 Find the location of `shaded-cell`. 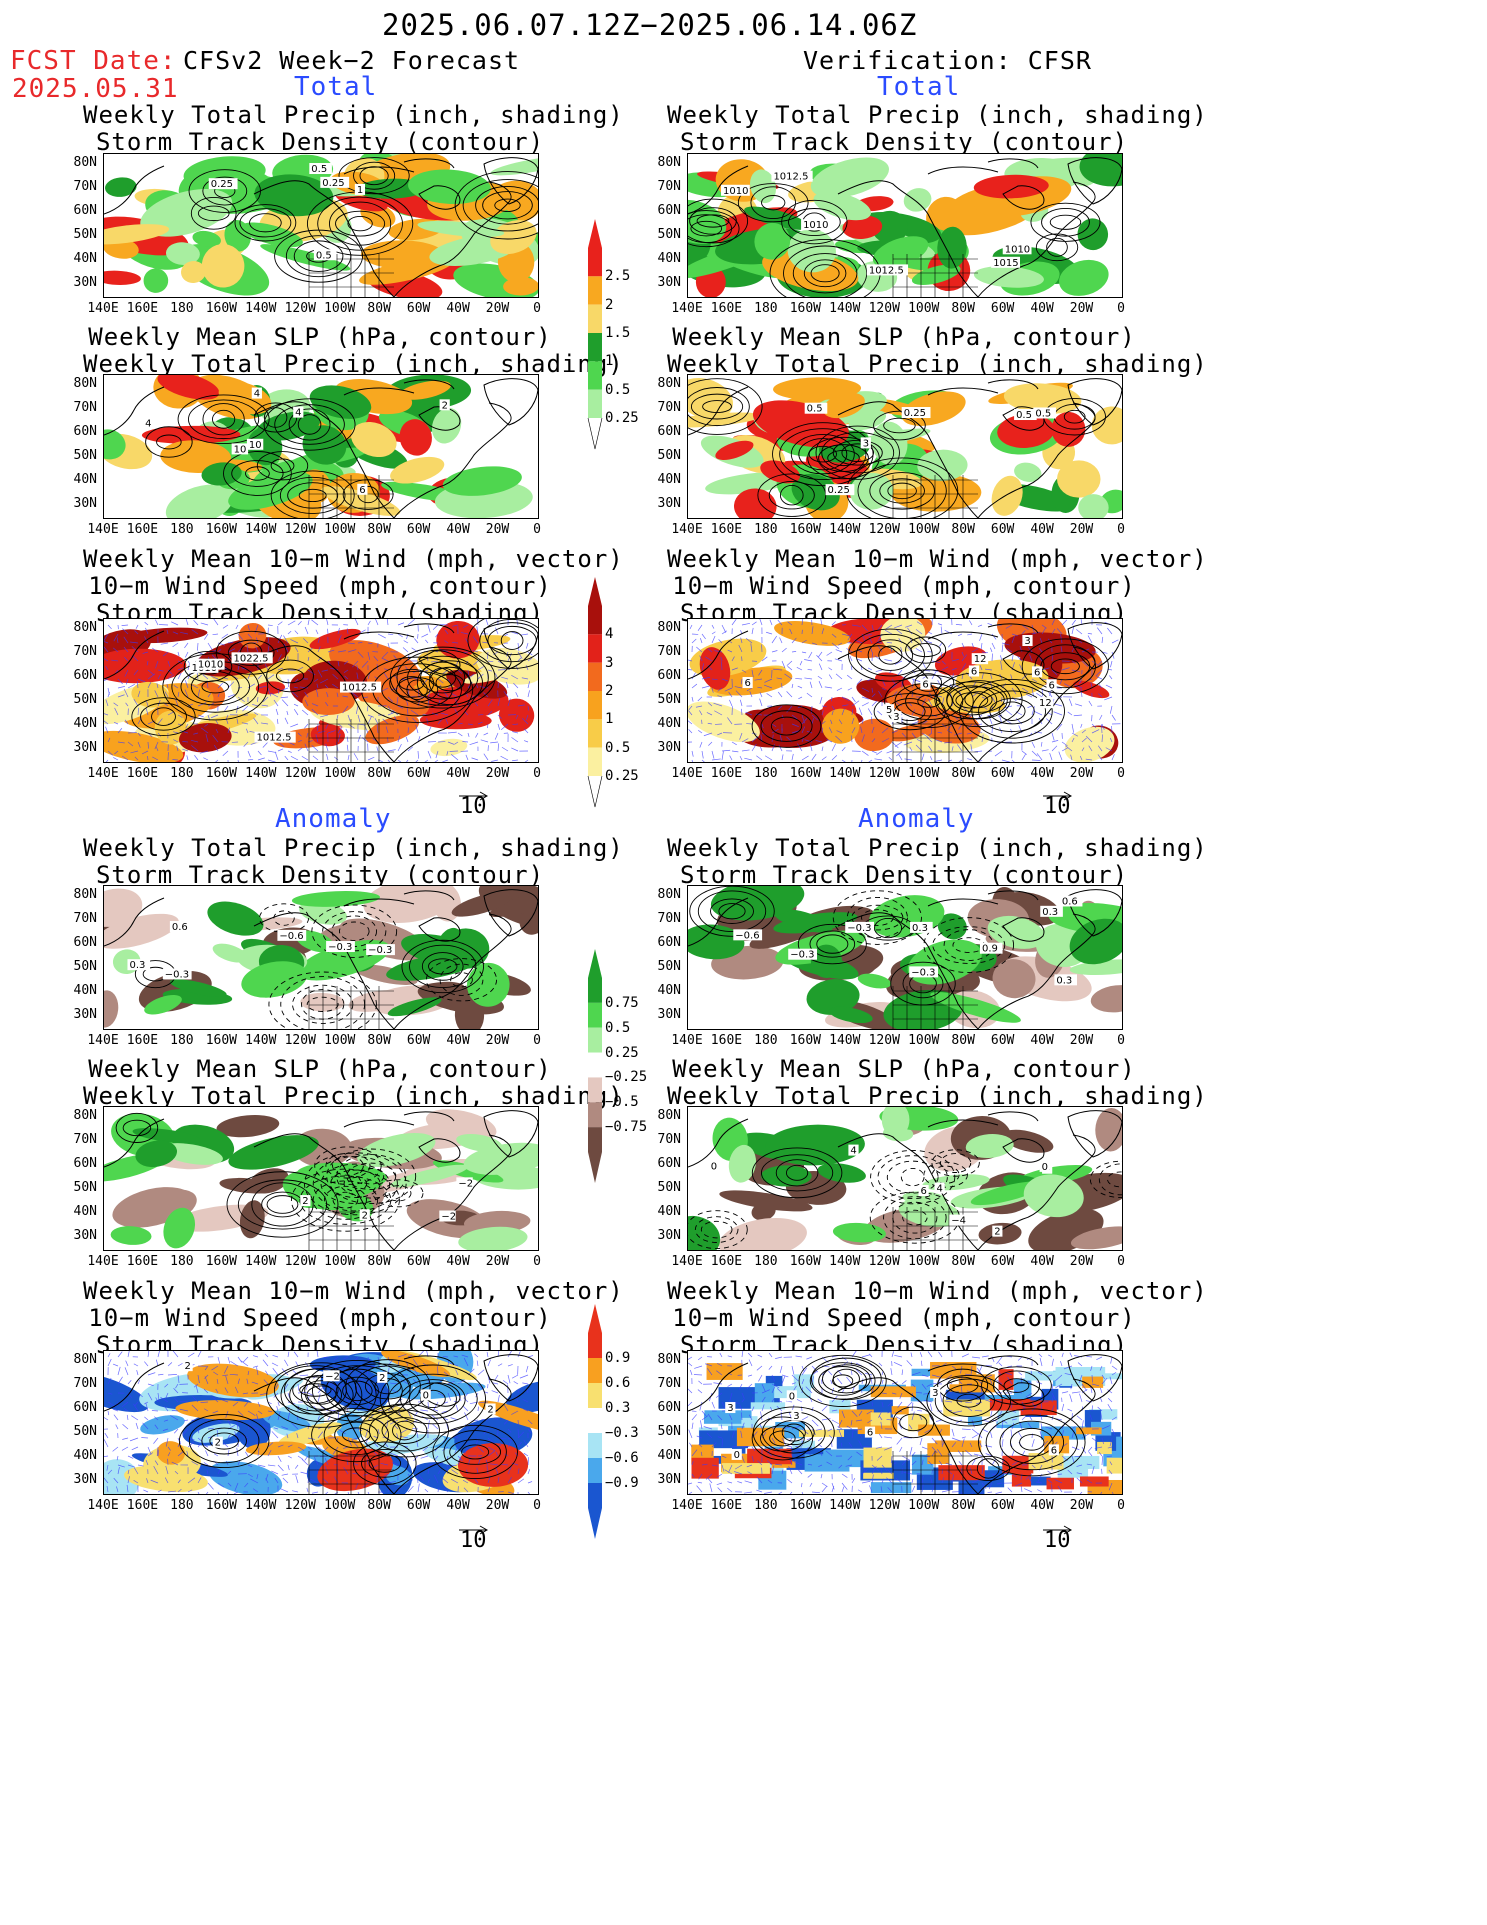

shaded-cell is located at coordinates (745, 1468).